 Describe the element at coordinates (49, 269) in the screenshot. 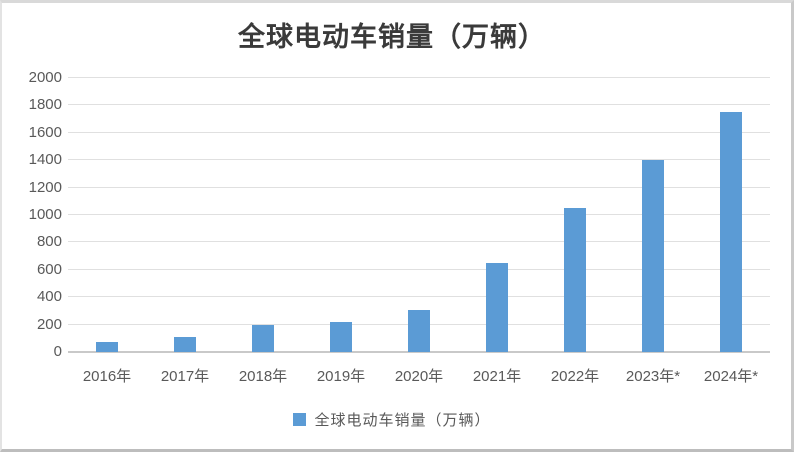

I see `y-tick-label: 600` at that location.